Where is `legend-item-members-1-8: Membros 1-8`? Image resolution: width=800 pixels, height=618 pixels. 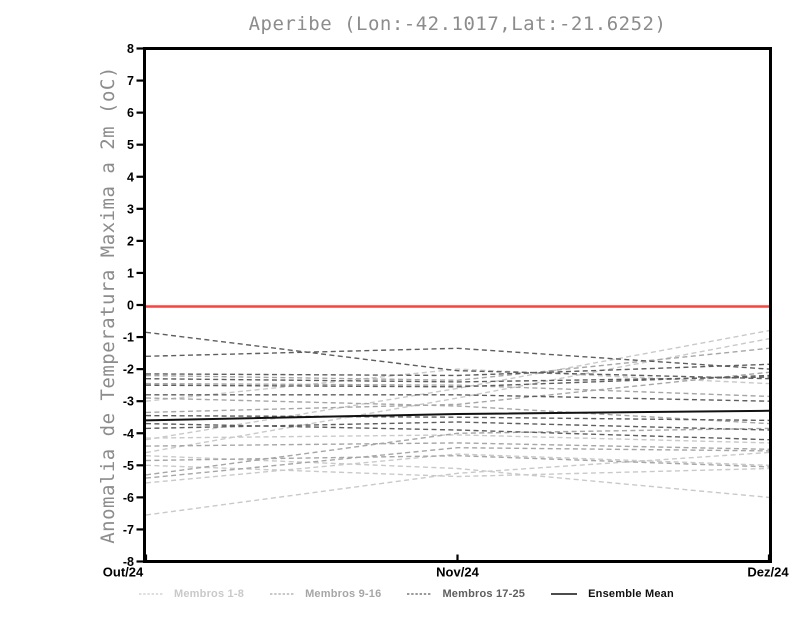 legend-item-members-1-8: Membros 1-8 is located at coordinates (191, 594).